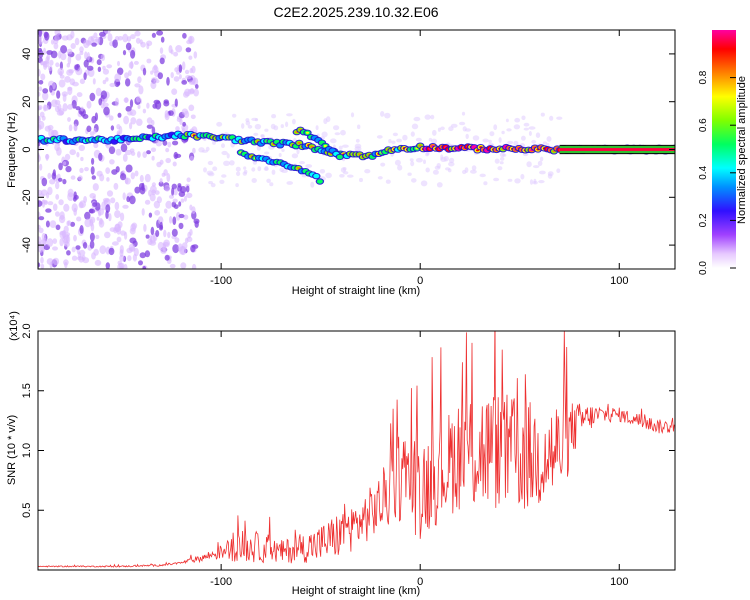 The image size is (750, 600). I want to click on spectrogram-ytick-label: 0, so click(27, 149).